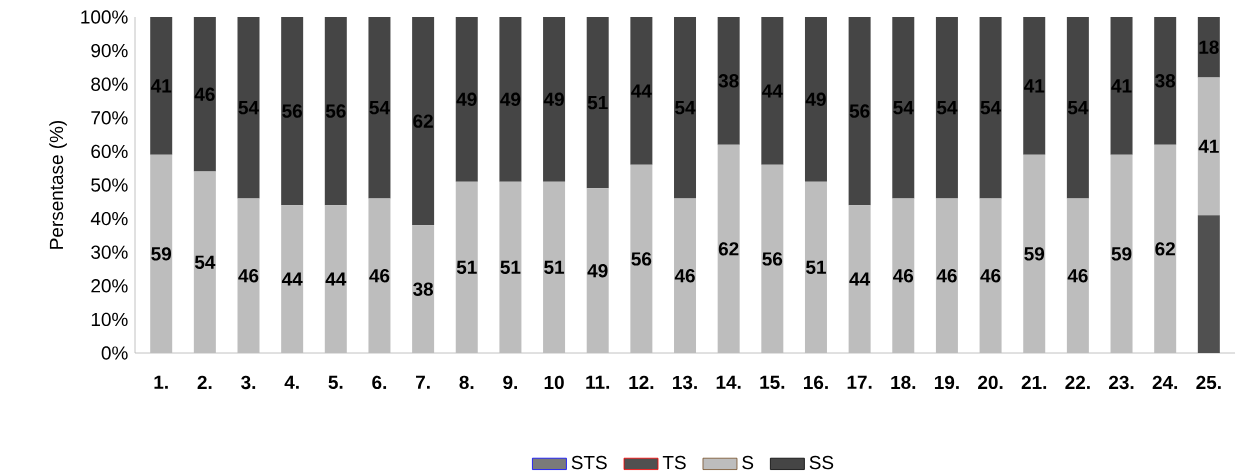 Image resolution: width=1249 pixels, height=472 pixels. I want to click on y-tick-label: 30%, so click(109, 252).